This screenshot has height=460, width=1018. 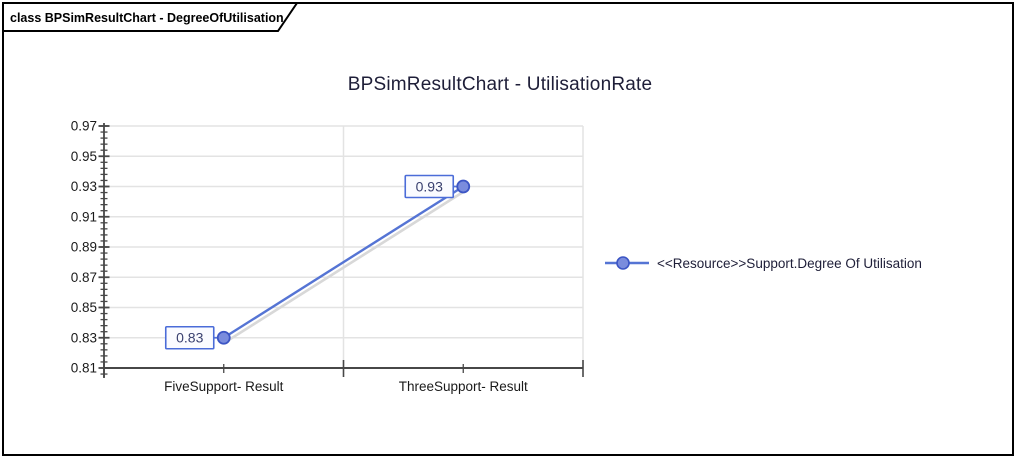 What do you see at coordinates (84, 186) in the screenshot?
I see `y-tick-label: 0.93` at bounding box center [84, 186].